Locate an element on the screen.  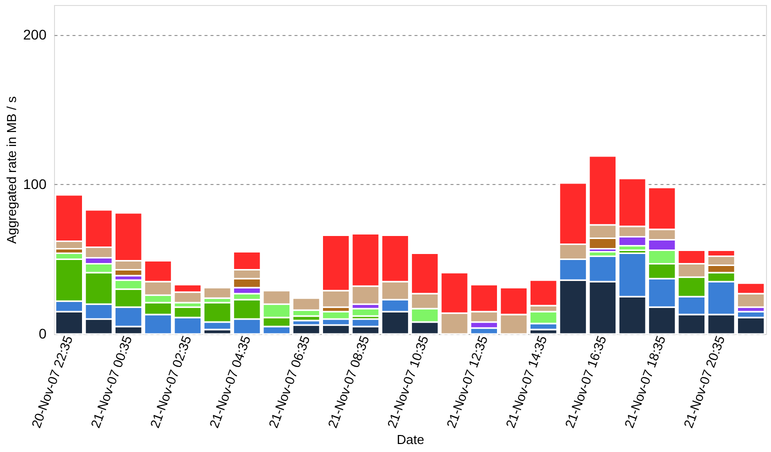
y-tick-label: 200 is located at coordinates (35, 34).